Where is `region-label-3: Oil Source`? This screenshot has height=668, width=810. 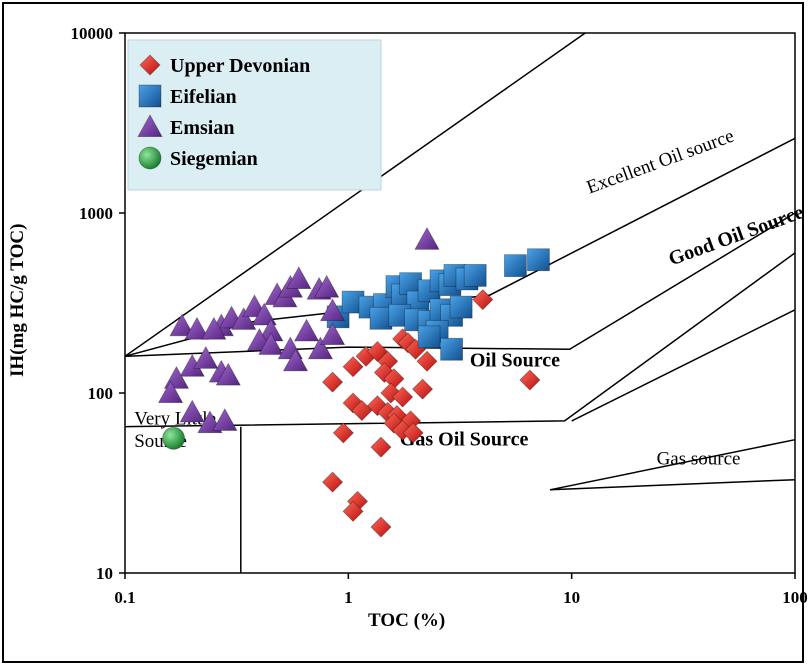
region-label-3: Oil Source is located at coordinates (515, 361).